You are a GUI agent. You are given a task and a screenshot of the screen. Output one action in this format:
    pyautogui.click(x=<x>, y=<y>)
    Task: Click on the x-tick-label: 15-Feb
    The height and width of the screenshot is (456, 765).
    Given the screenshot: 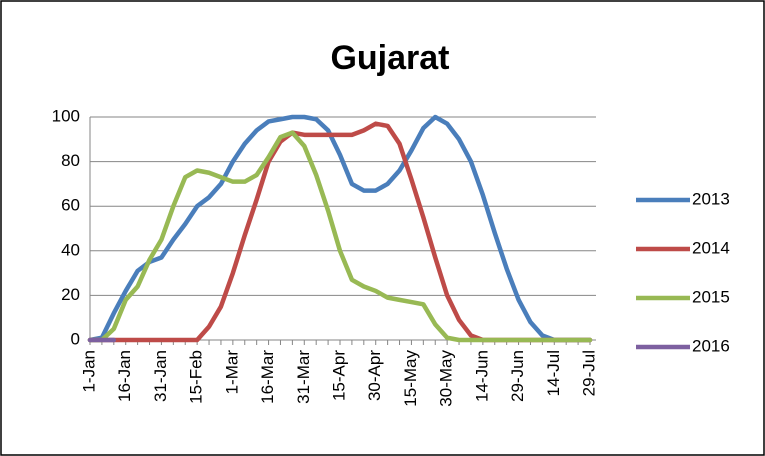 What is the action you would take?
    pyautogui.click(x=196, y=377)
    